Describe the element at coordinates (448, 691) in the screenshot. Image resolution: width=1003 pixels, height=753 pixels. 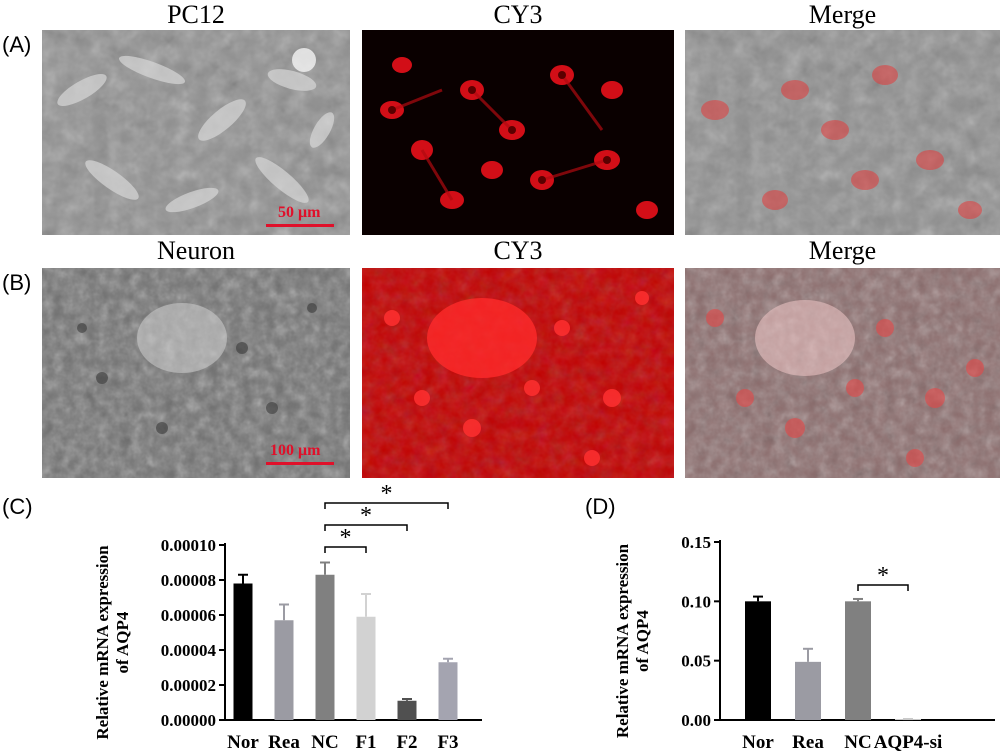
I see `bar-f3` at that location.